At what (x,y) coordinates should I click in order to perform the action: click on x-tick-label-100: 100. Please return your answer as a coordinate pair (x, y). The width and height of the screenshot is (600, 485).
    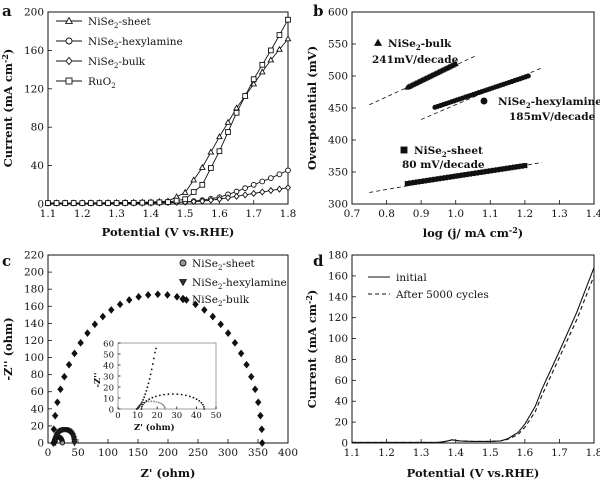
    Looking at the image, I should click on (108, 453).